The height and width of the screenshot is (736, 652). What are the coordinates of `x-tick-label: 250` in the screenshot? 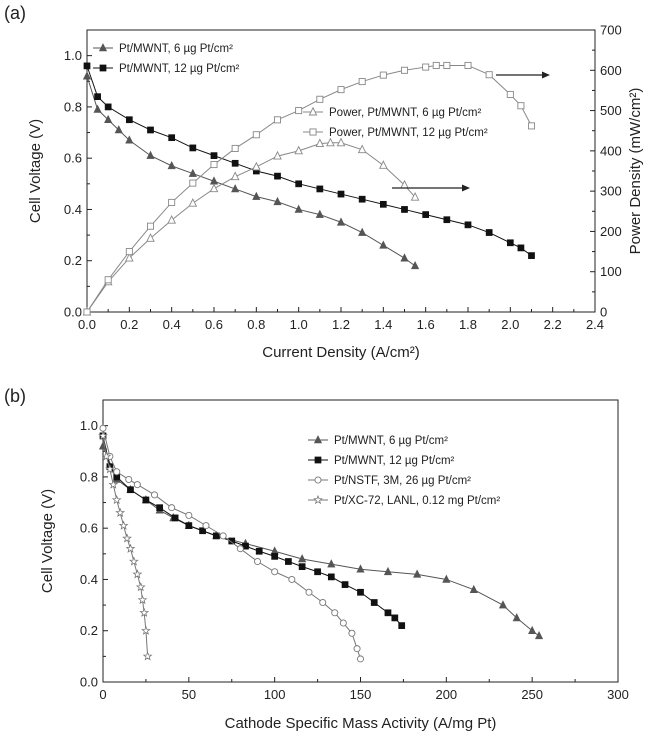 It's located at (532, 694).